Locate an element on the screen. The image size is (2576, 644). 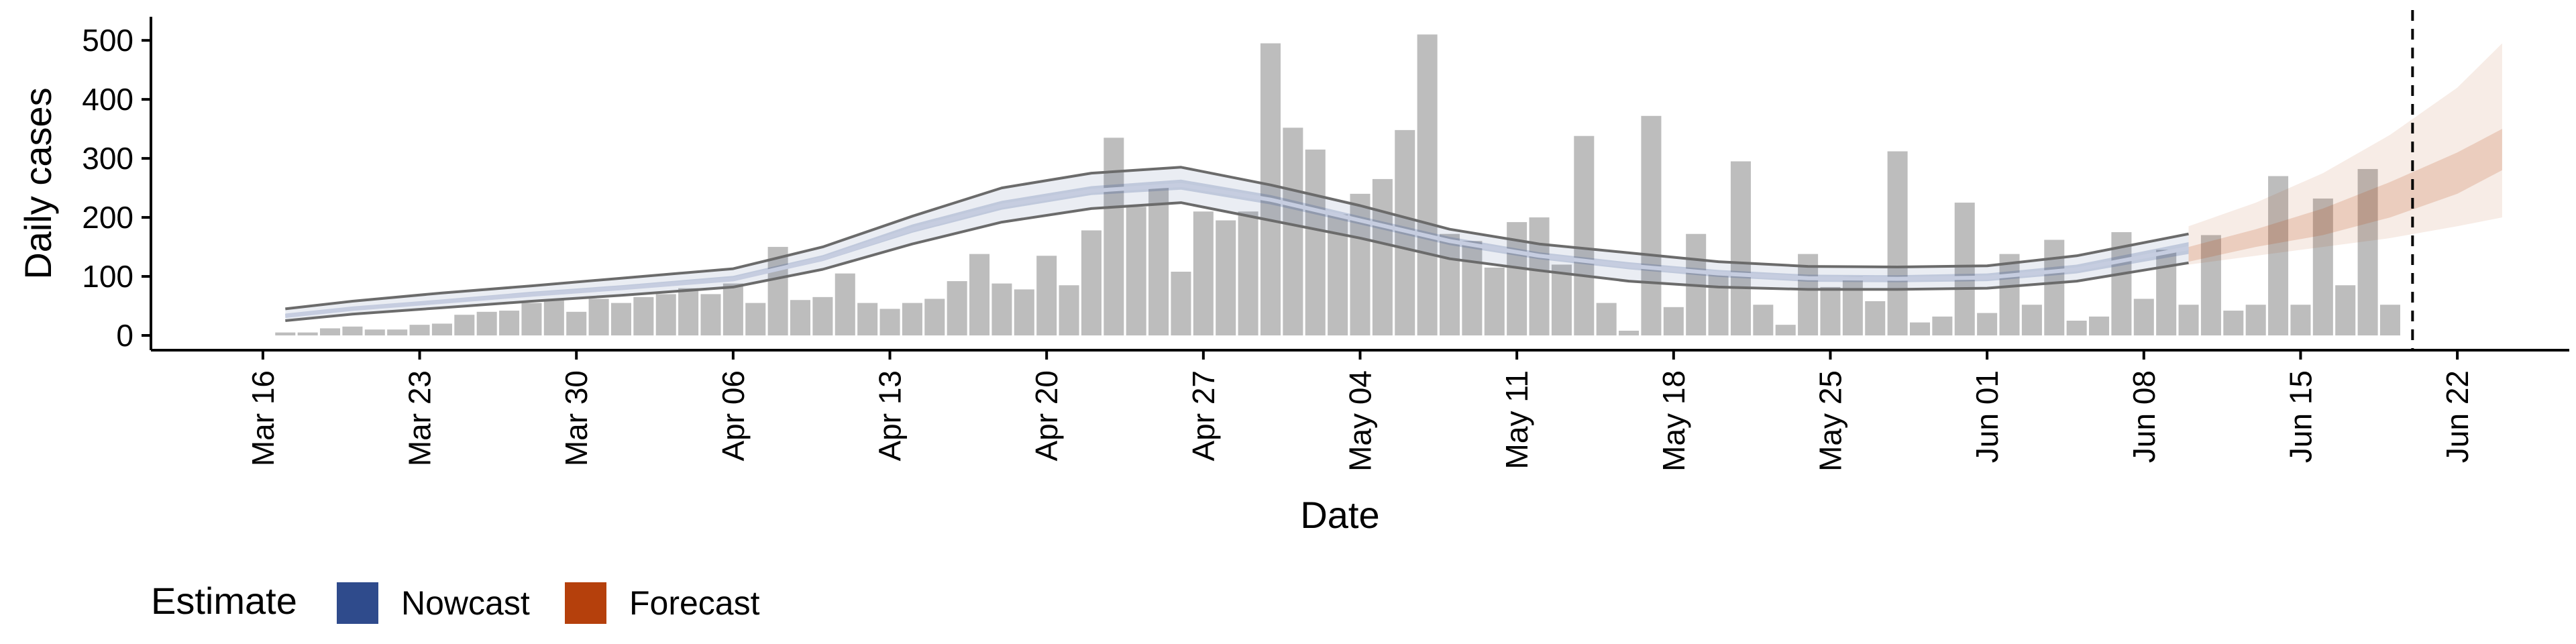
x-tick-label: Jun 08 is located at coordinates (2144, 416).